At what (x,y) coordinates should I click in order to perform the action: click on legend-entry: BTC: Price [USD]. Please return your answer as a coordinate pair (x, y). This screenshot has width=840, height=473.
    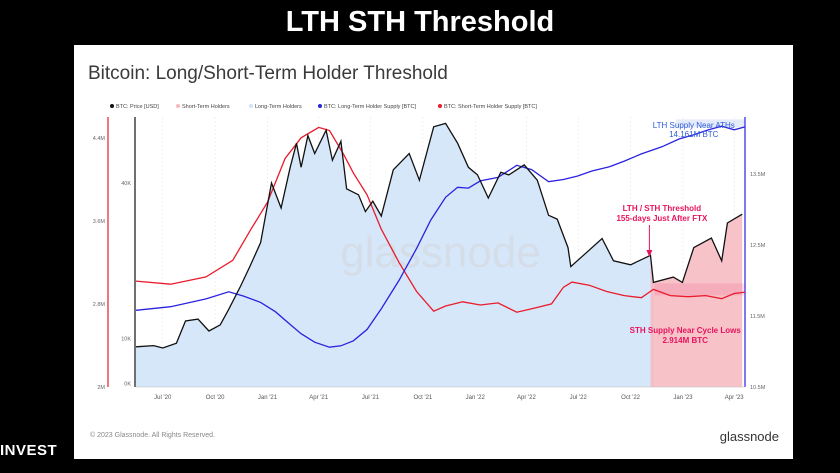
    Looking at the image, I should click on (137, 107).